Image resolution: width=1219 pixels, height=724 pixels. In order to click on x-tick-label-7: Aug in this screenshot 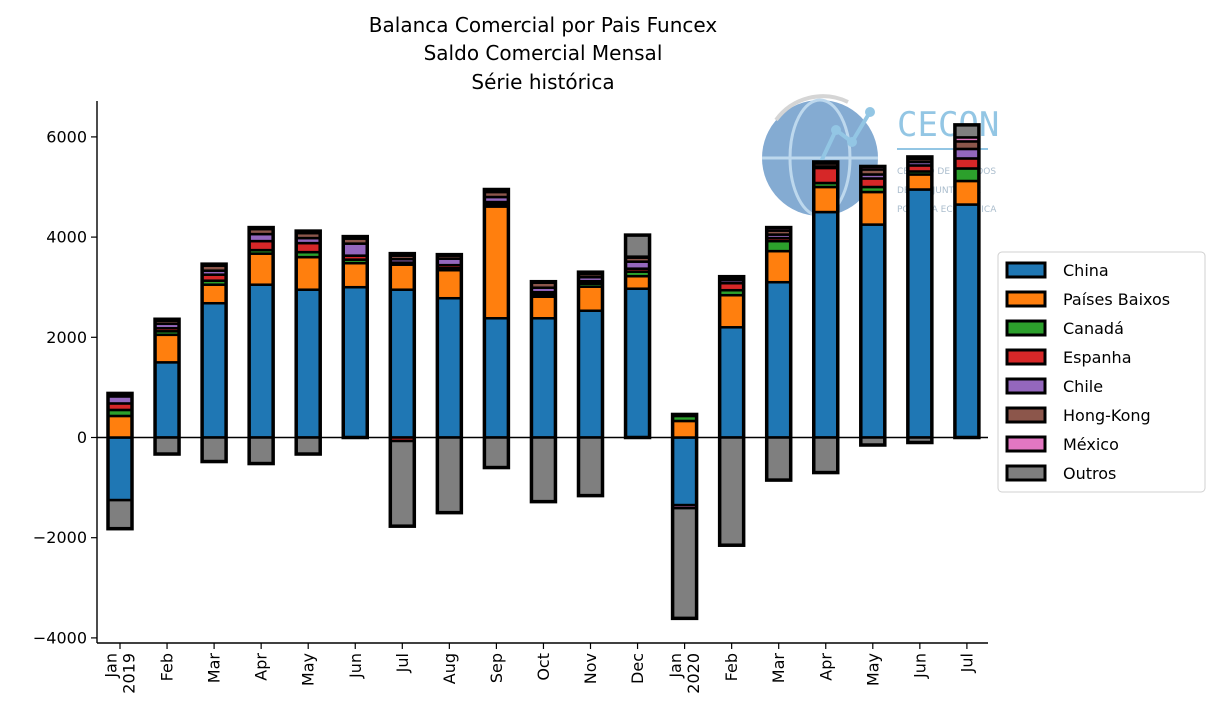, I will do `click(449, 668)`.